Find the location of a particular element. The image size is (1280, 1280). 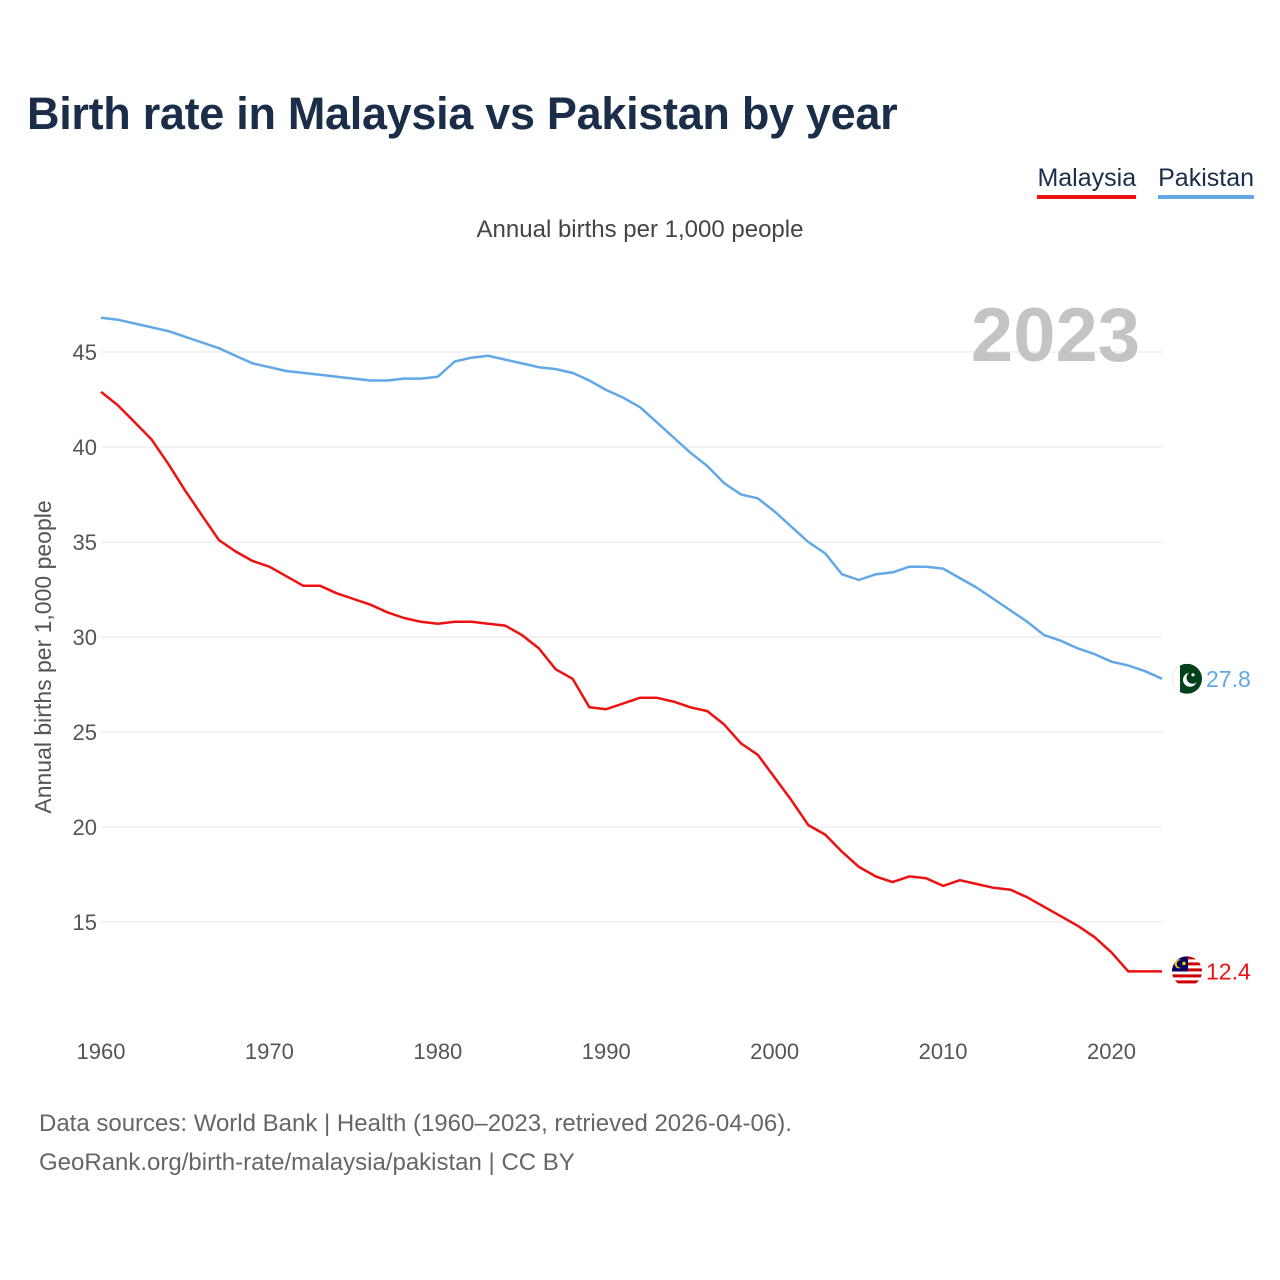

y-tick-15: 15 is located at coordinates (85, 922).